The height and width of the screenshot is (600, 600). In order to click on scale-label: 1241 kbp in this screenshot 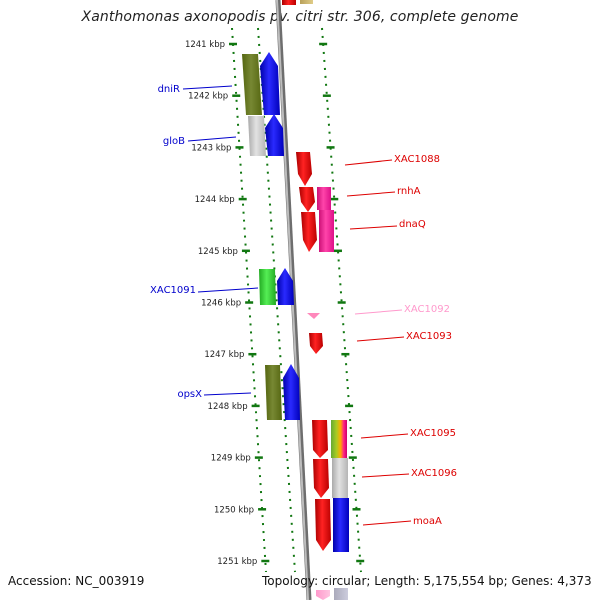, I will do `click(205, 45)`.